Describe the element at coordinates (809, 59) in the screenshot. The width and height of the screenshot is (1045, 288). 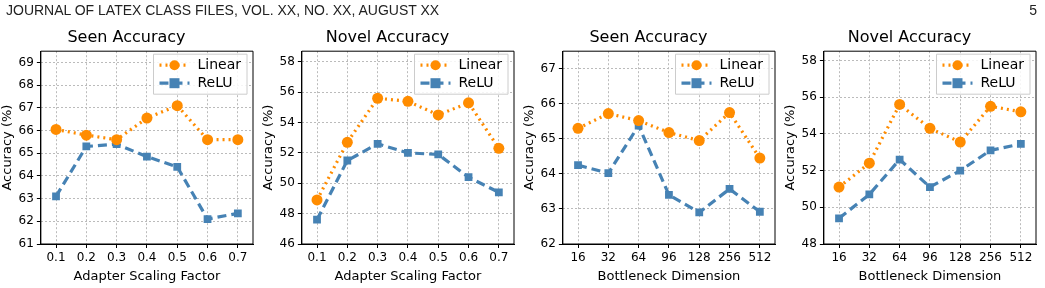
I see `y-tick-label: 58` at that location.